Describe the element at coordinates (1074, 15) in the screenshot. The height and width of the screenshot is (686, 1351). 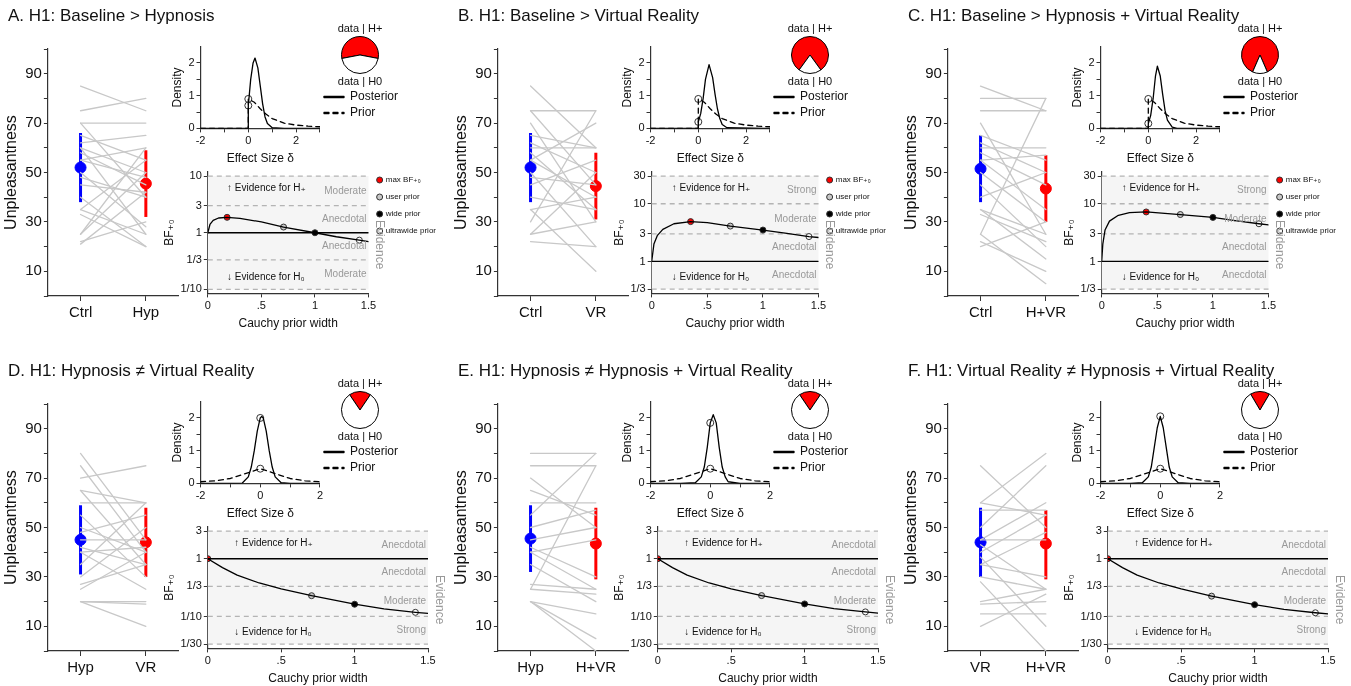
I see `chart-title: C. H1: Baseline > Hypnosis + Virtual Reality` at that location.